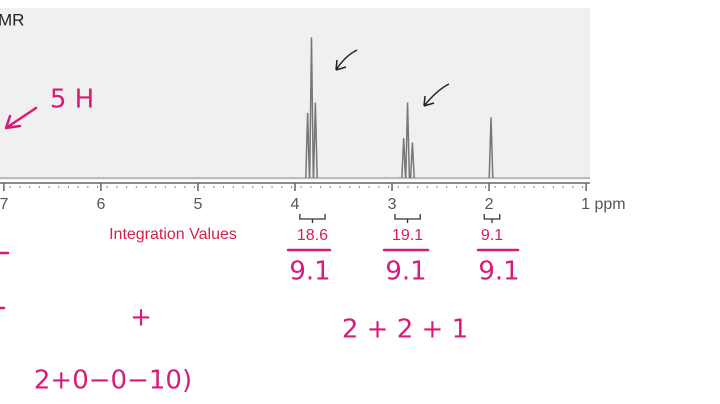 This screenshot has height=404, width=720. I want to click on x-tick-label: 6, so click(100, 204).